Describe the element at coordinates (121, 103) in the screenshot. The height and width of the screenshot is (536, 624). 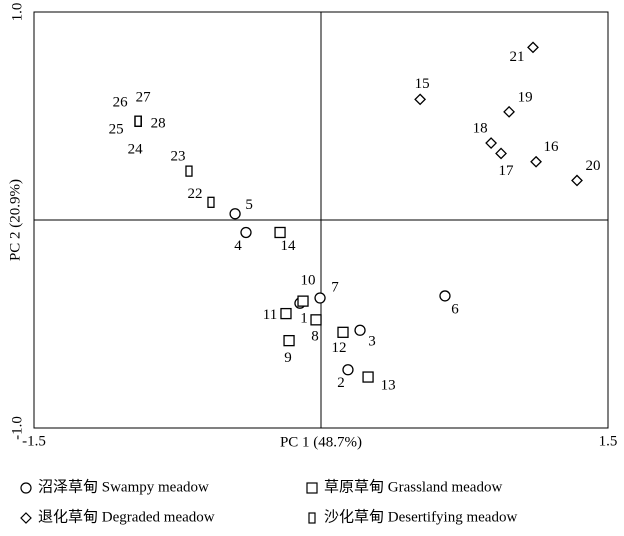
I see `point-label: 26` at that location.